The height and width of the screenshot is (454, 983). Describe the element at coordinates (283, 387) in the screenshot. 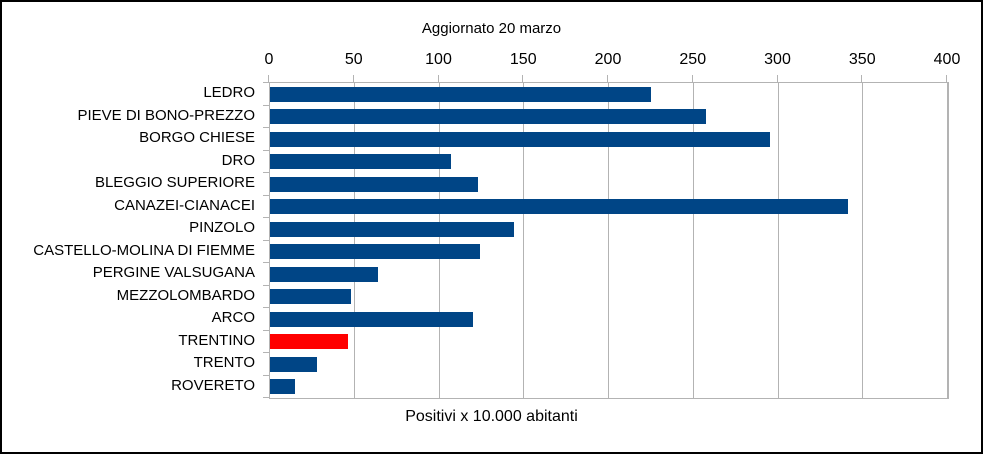

I see `bar-rovereto` at that location.